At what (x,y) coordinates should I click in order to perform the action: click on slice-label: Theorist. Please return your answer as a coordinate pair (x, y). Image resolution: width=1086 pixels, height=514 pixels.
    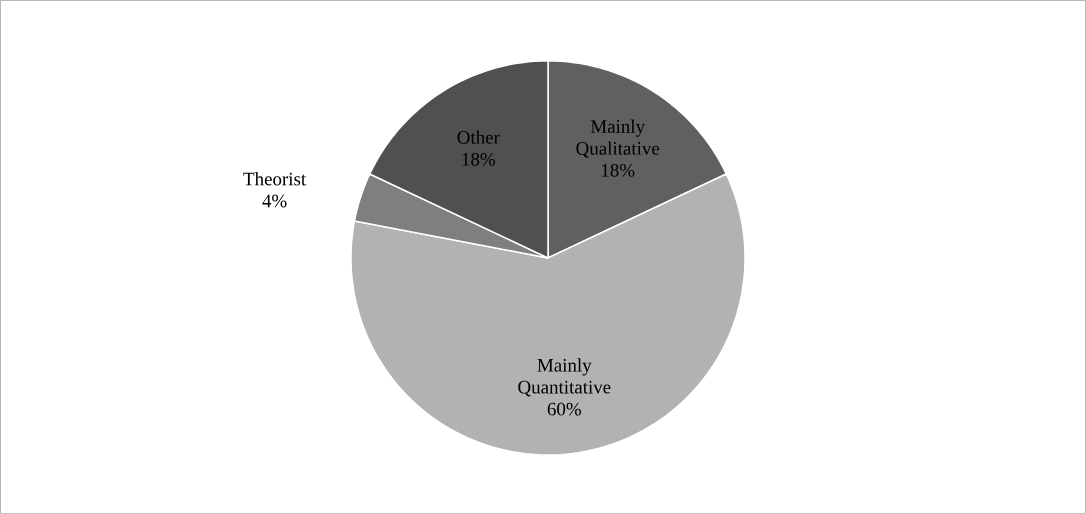
    Looking at the image, I should click on (275, 179).